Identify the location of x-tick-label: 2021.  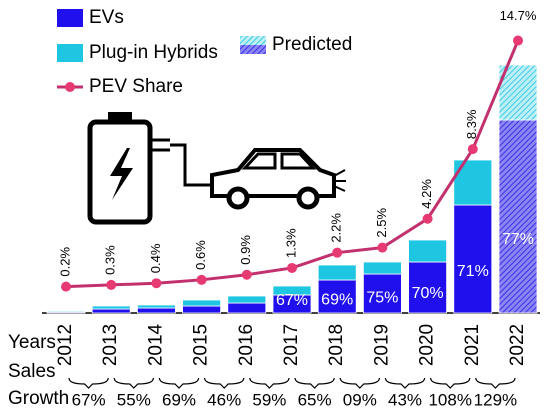
(472, 345).